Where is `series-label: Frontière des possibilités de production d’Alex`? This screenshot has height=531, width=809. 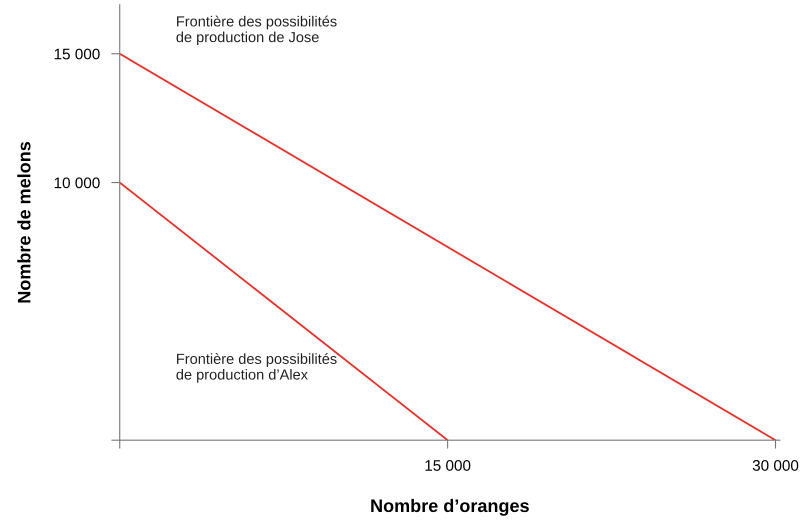 series-label: Frontière des possibilités de production d’Alex is located at coordinates (256, 368).